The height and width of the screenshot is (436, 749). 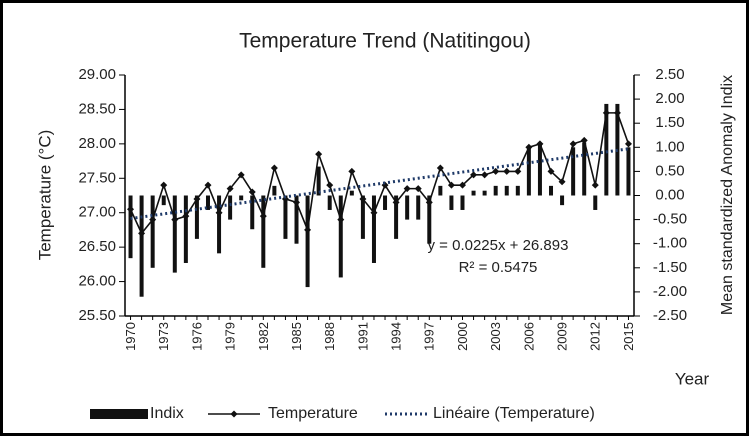 What do you see at coordinates (167, 413) in the screenshot?
I see `legend-label: Indix` at bounding box center [167, 413].